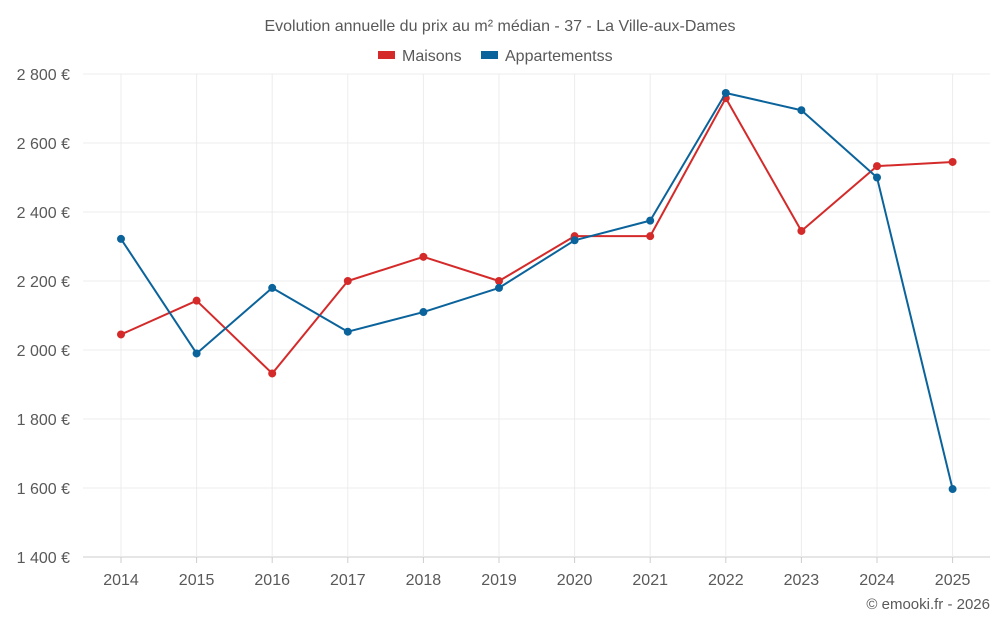 The image size is (1000, 625). Describe the element at coordinates (43, 489) in the screenshot. I see `y-tick-label: 1 600 €` at that location.